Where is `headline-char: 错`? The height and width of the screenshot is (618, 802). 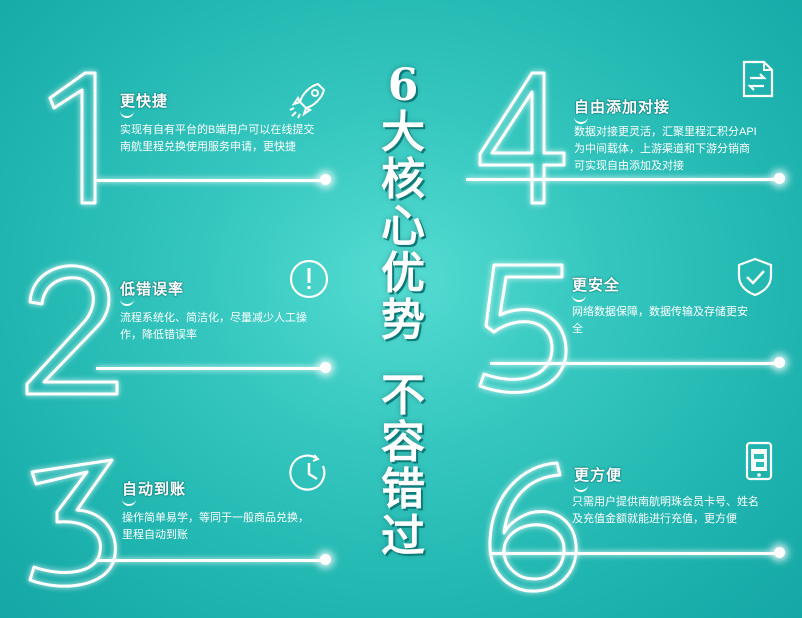
headline-char: 错 is located at coordinates (403, 489).